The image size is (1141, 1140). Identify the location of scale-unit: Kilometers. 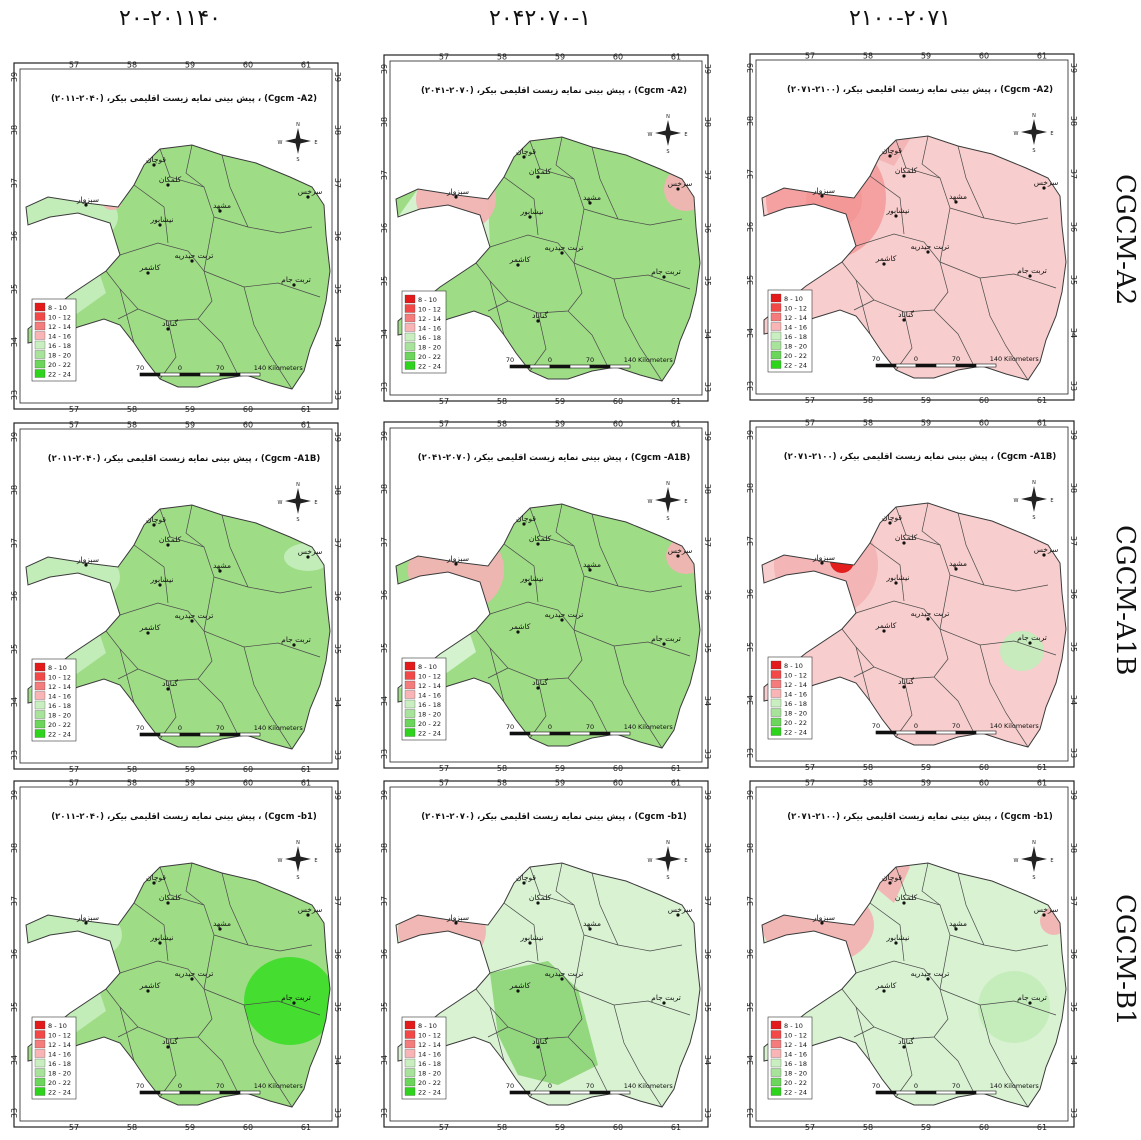
(285, 1086).